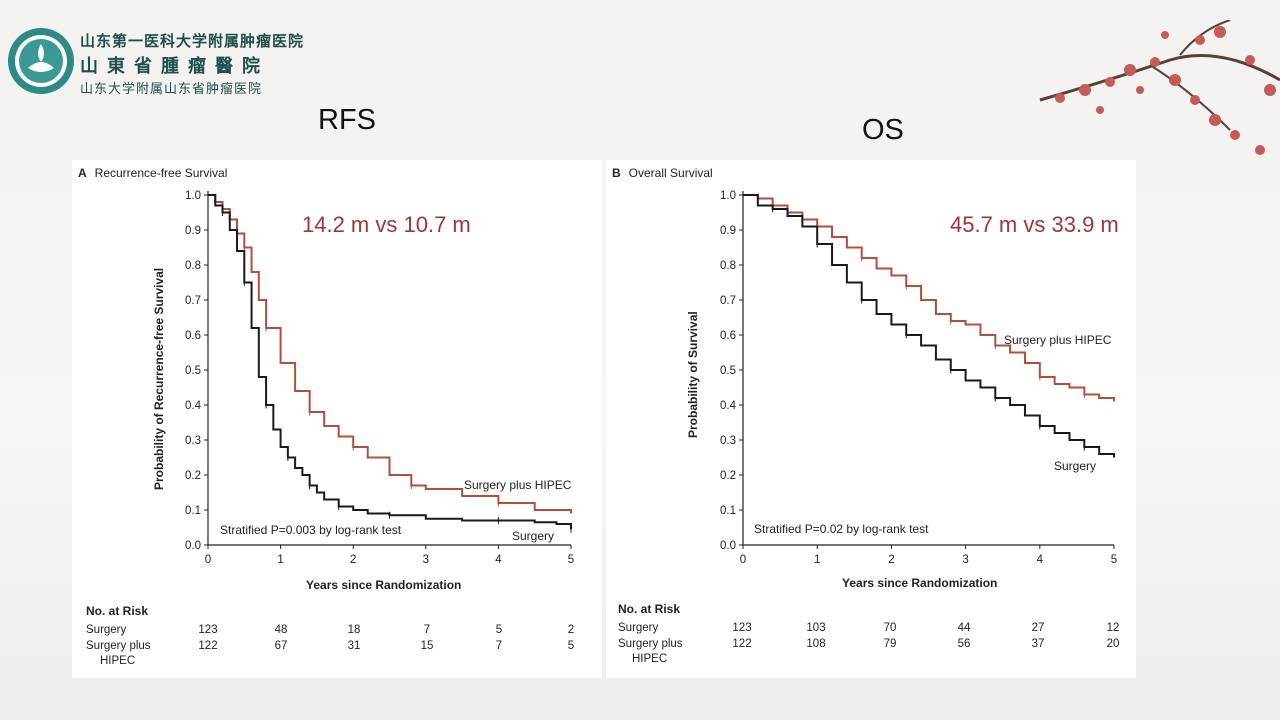  What do you see at coordinates (427, 646) in the screenshot?
I see `risk-value: 15` at bounding box center [427, 646].